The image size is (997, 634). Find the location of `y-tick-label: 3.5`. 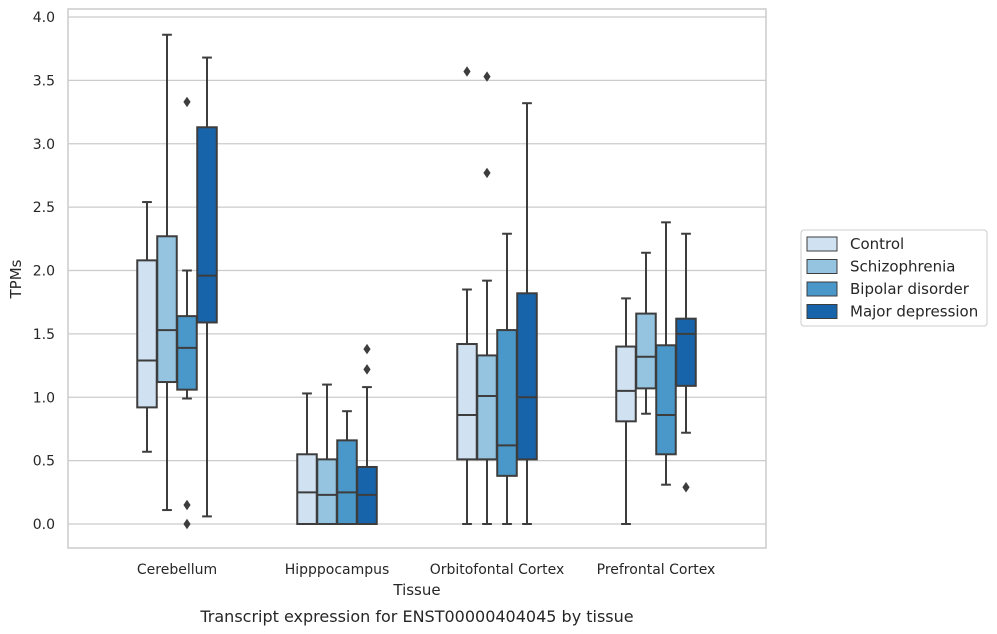

y-tick-label: 3.5 is located at coordinates (44, 81).